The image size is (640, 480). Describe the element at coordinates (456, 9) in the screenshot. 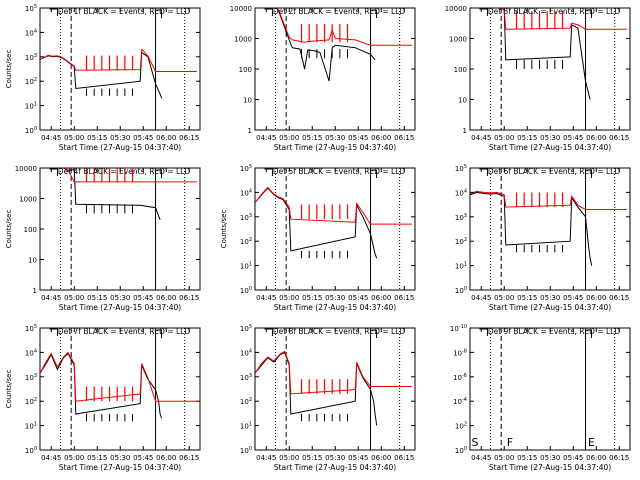

I see `y-tick-label: 10000` at that location.